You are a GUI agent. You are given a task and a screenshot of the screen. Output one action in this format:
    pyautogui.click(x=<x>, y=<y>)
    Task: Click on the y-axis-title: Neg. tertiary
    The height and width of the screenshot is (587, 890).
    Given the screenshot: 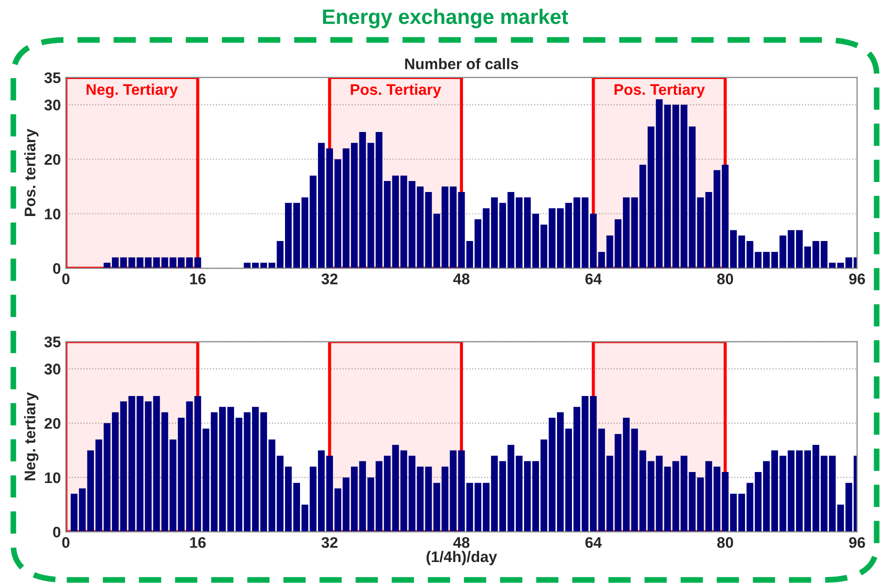 What is the action you would take?
    pyautogui.click(x=31, y=436)
    